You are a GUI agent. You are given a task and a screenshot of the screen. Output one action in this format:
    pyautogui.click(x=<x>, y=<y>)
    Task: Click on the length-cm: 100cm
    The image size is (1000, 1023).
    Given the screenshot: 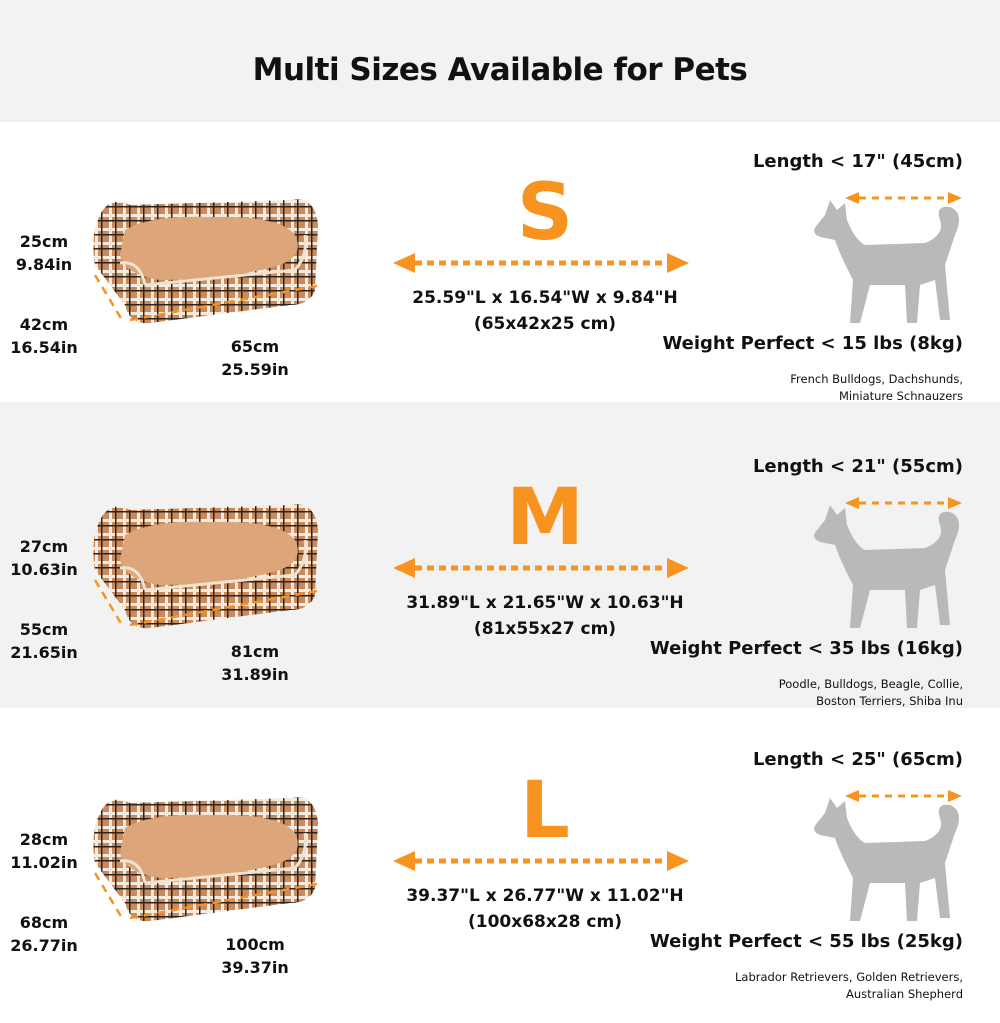 What is the action you would take?
    pyautogui.click(x=255, y=944)
    